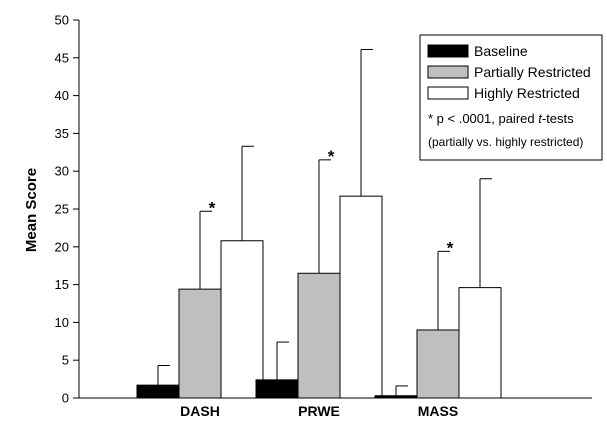 Image resolution: width=607 pixels, height=421 pixels. I want to click on legend-comparison-note: (partially vs. highly restricted), so click(505, 142).